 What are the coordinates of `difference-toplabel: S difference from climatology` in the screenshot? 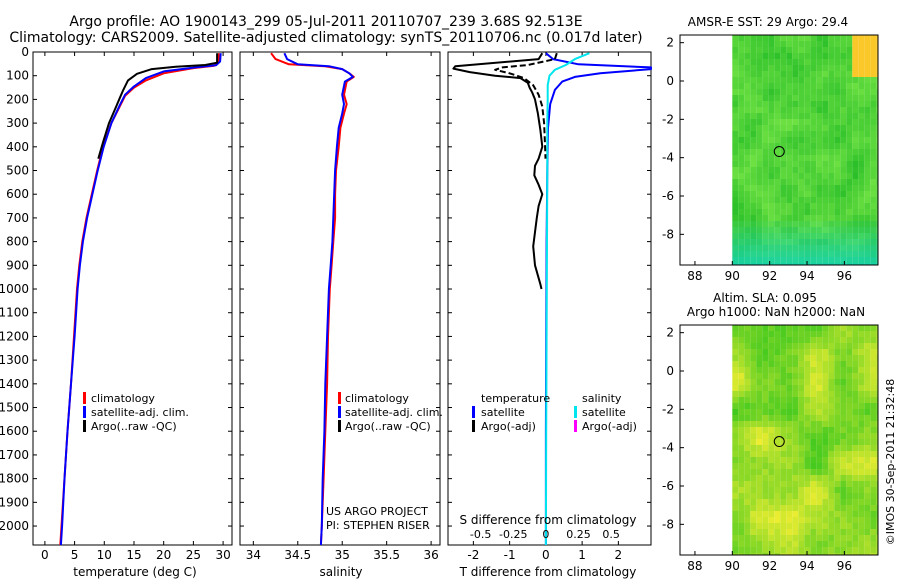 It's located at (548, 520).